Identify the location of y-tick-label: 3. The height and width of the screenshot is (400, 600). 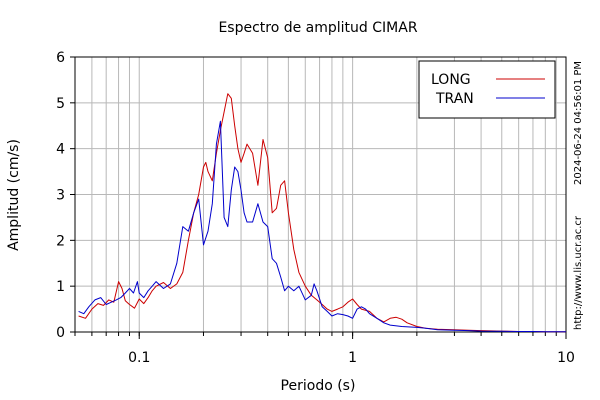
(60, 196).